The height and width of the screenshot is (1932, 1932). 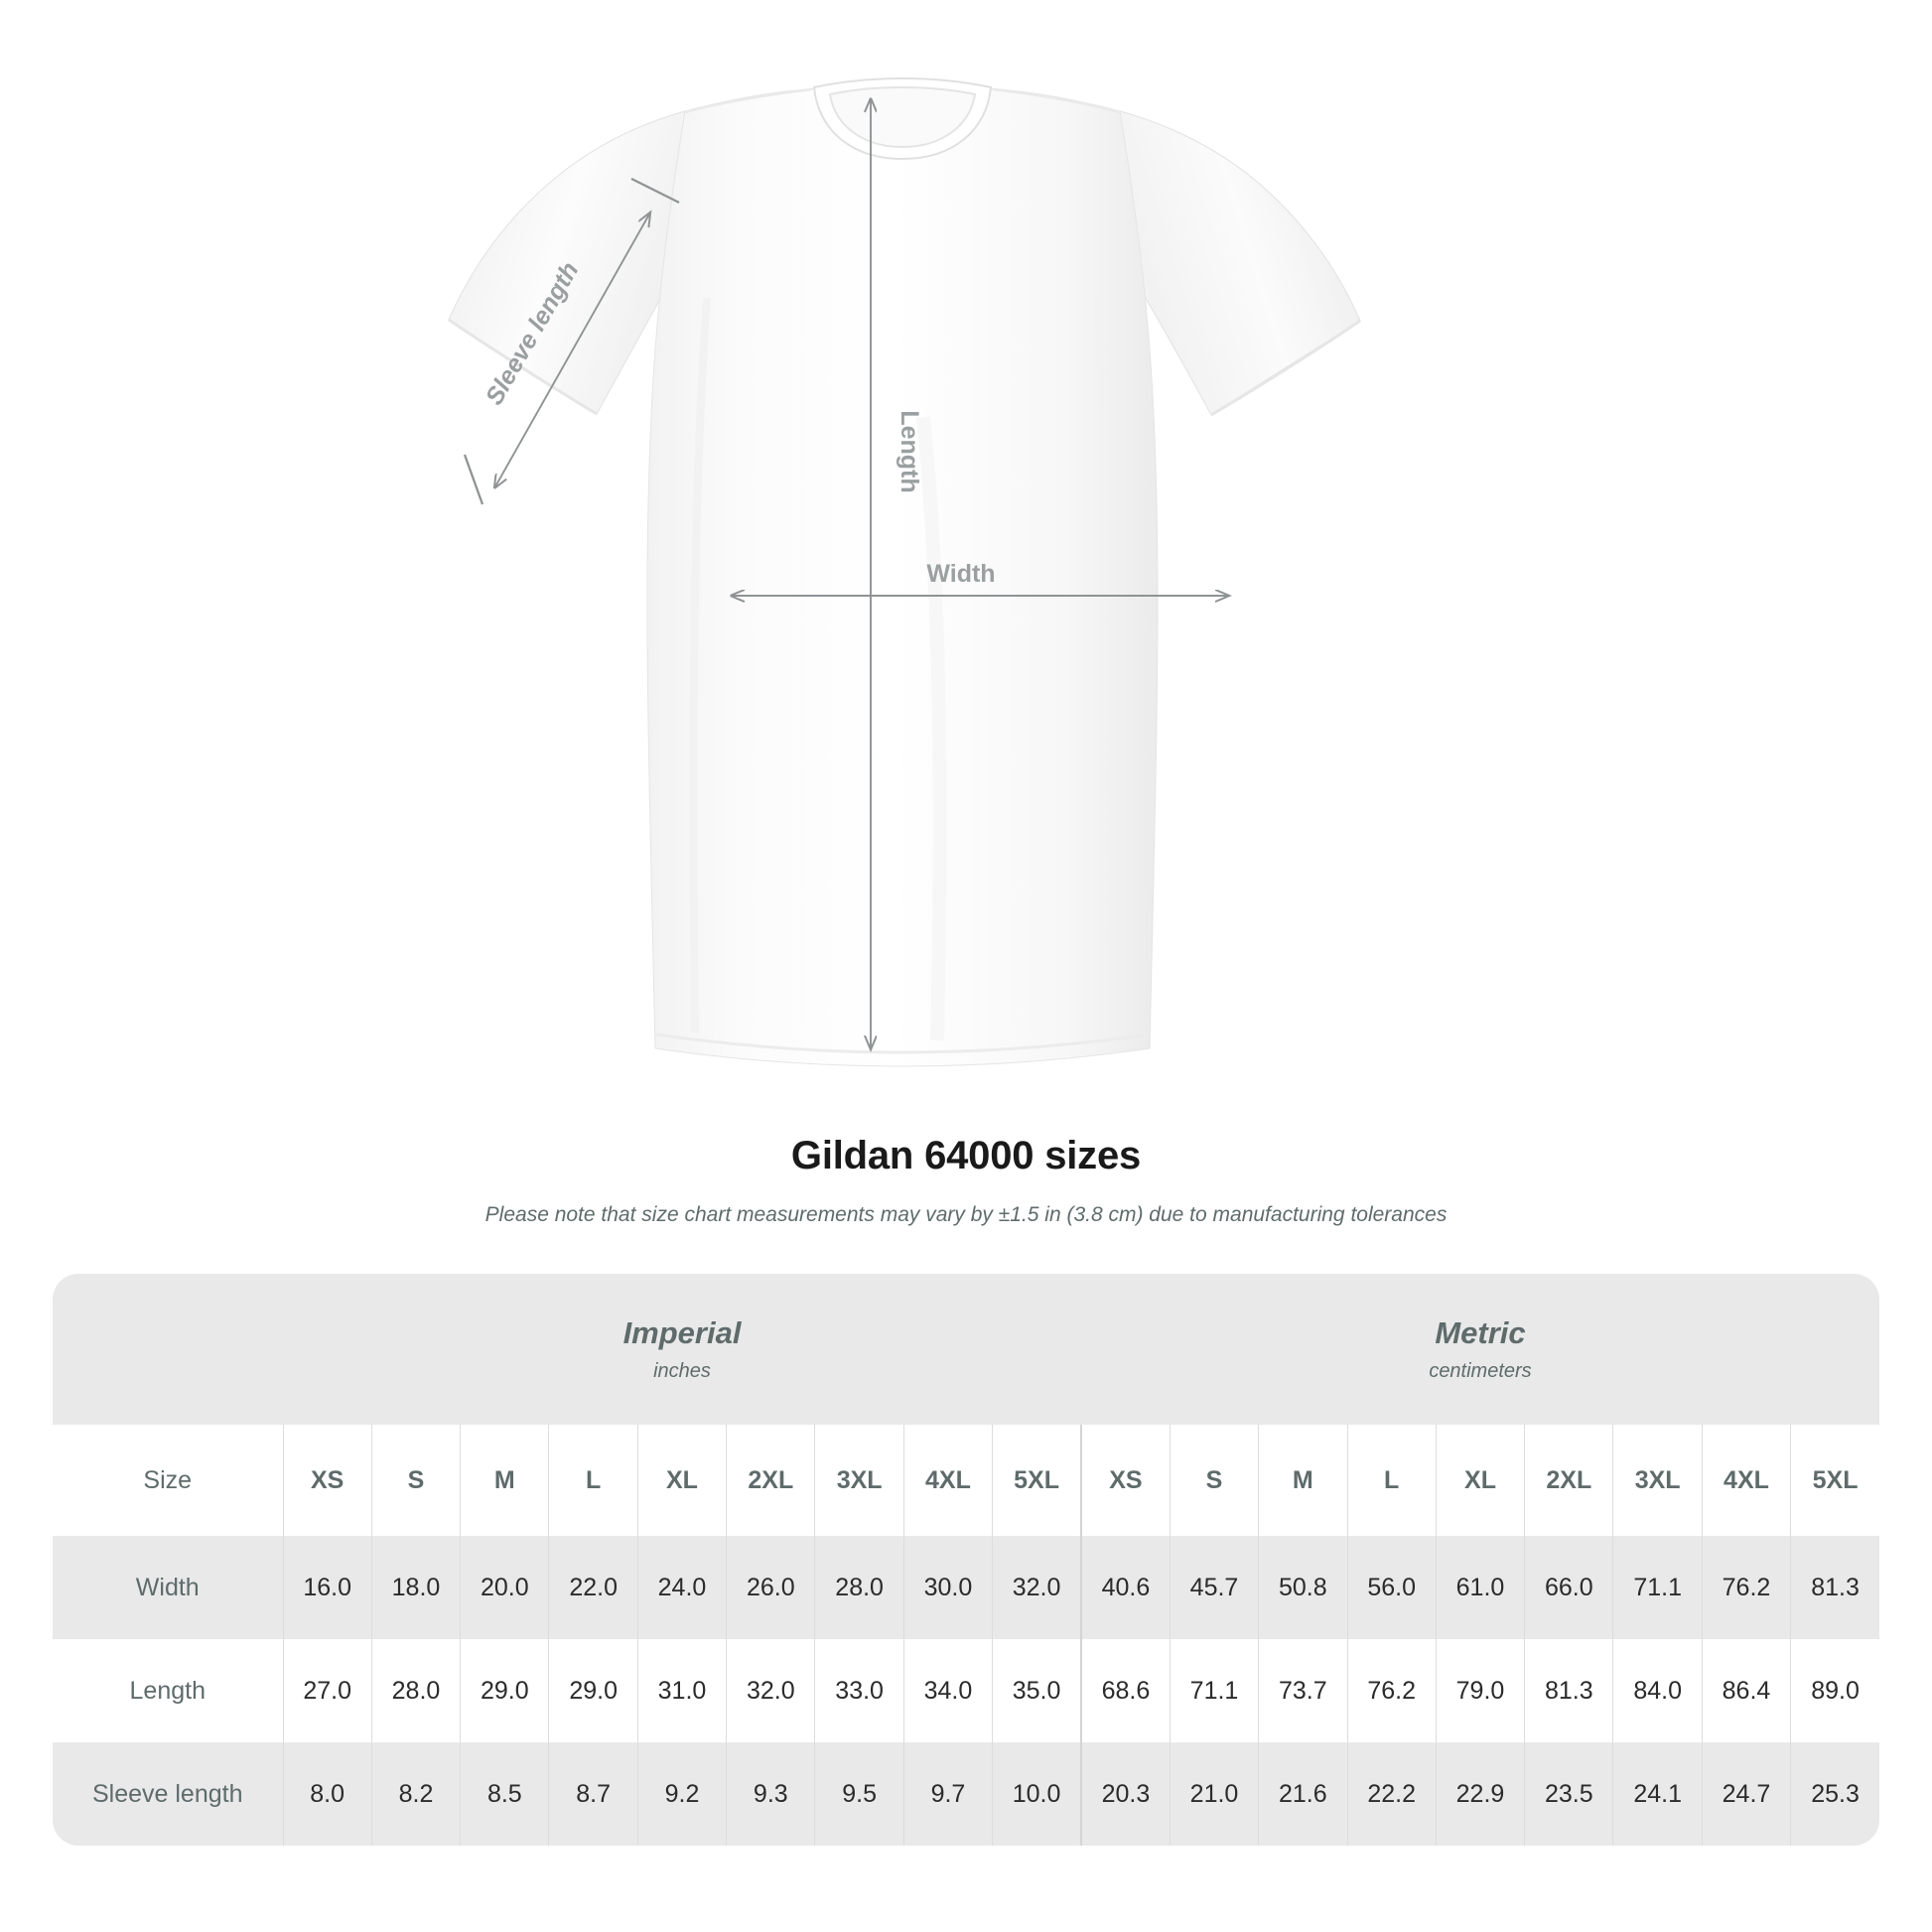 I want to click on size-header-imperial-xs: XS, so click(x=327, y=1481).